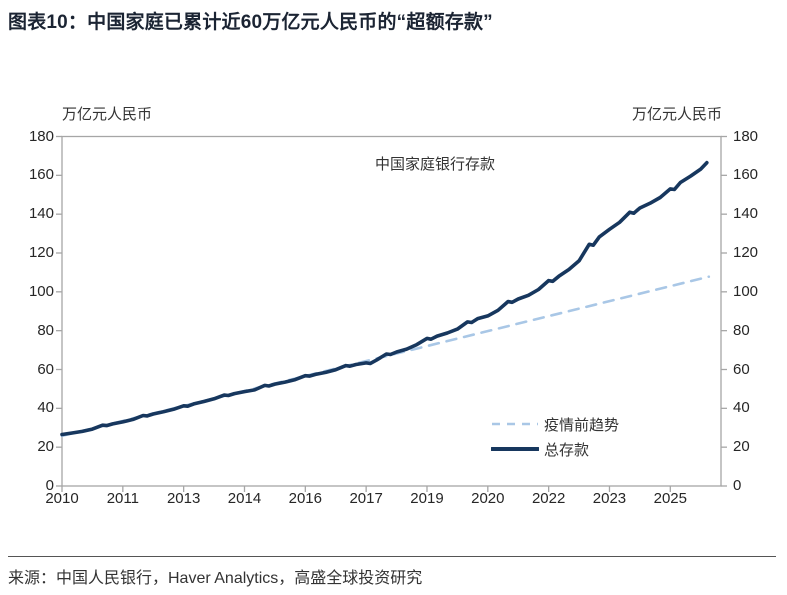  What do you see at coordinates (45, 447) in the screenshot?
I see `y-axis-tick-label-left: 20` at bounding box center [45, 447].